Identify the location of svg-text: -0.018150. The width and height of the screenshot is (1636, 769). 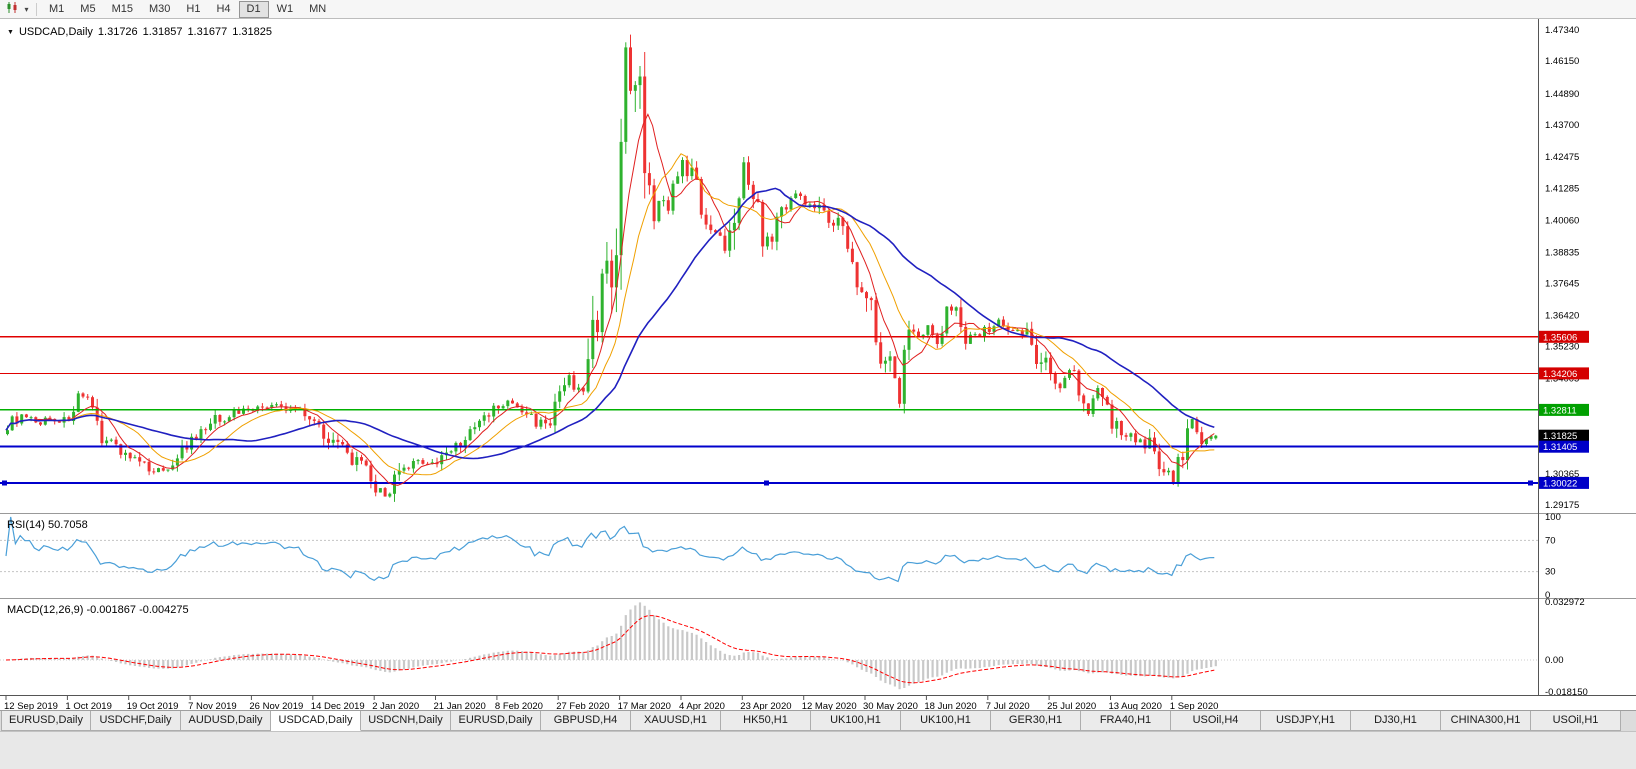
(1566, 692).